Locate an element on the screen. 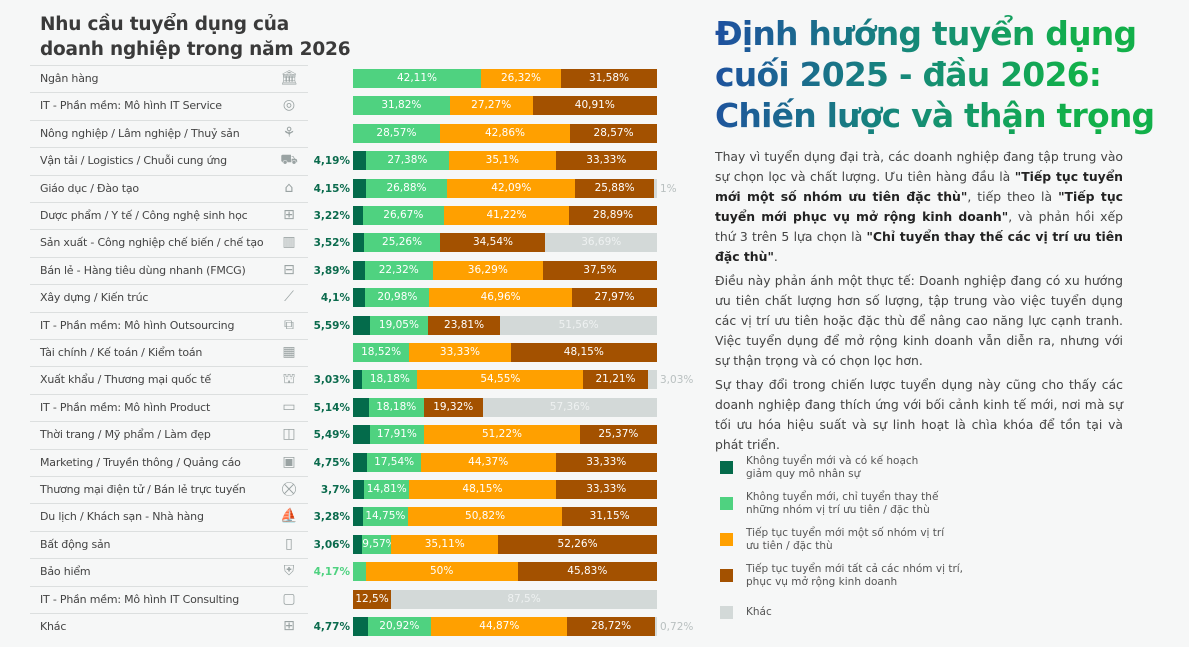  category-label: Tài chính / Kế toán / Kiểm toán is located at coordinates (121, 352).